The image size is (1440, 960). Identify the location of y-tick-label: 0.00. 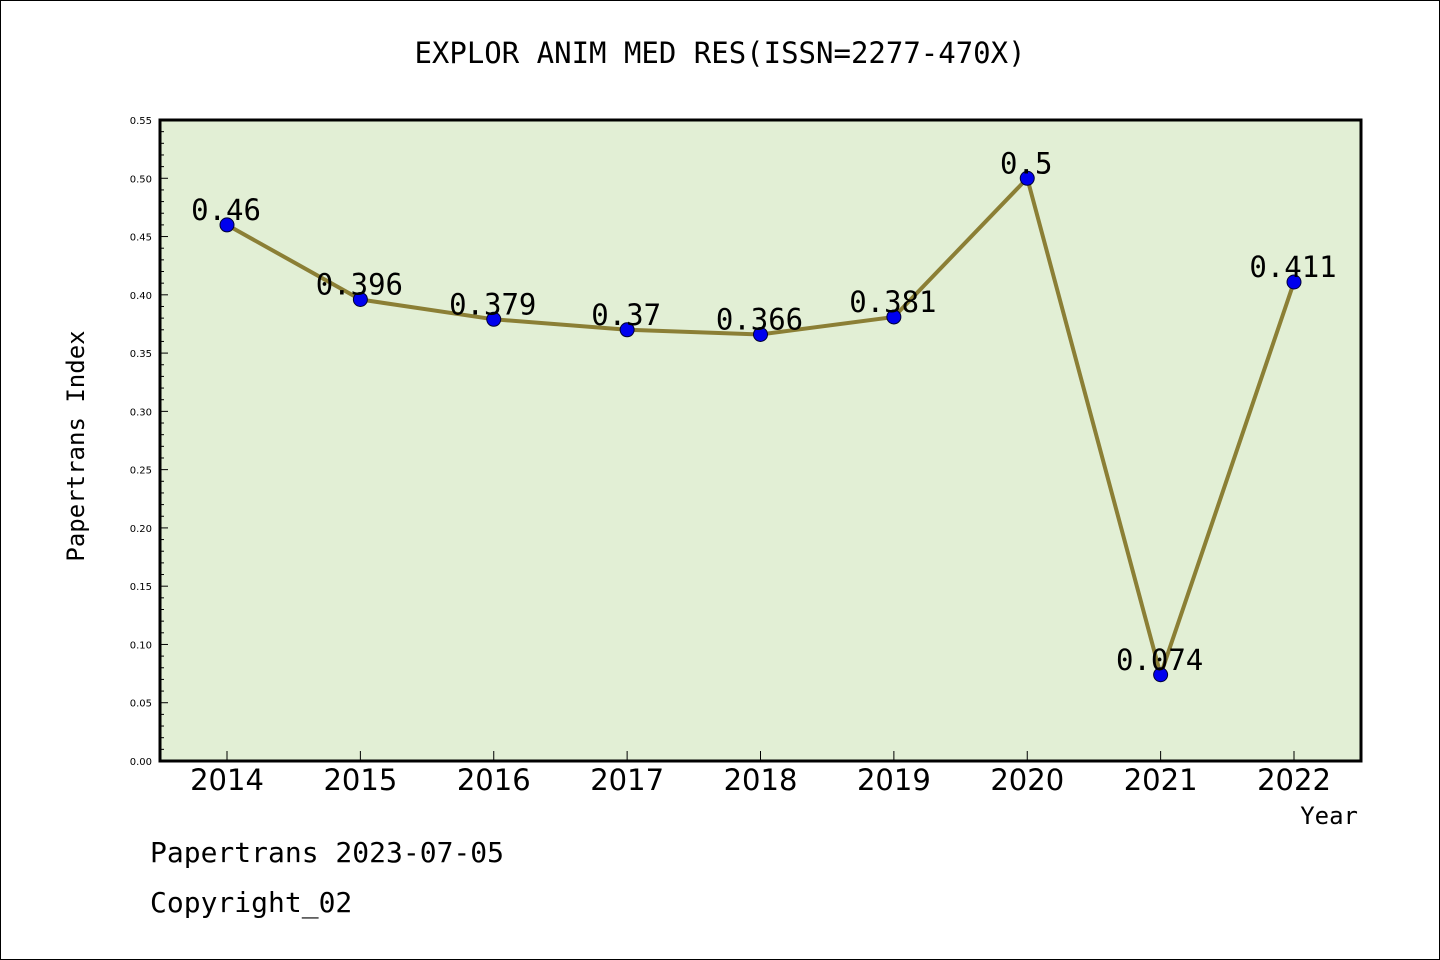
(141, 762).